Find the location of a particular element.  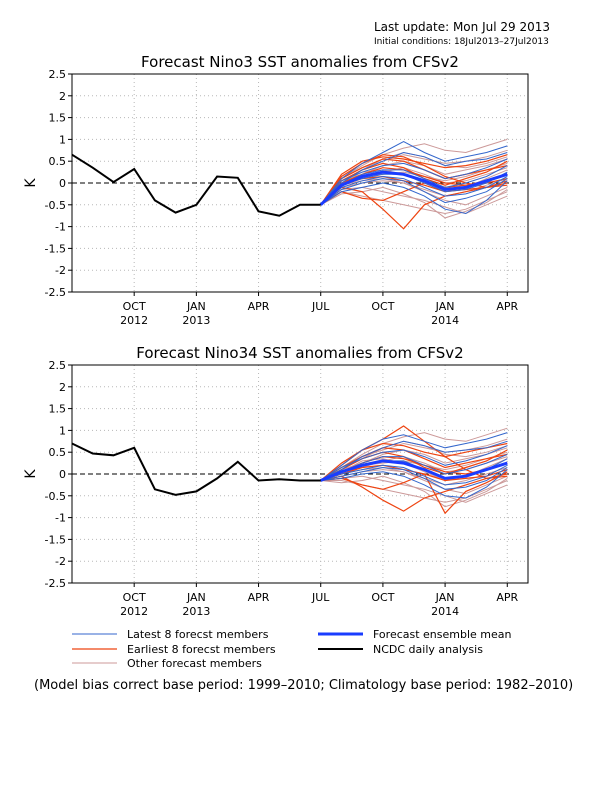

panel1-y-tick-label: 1 is located at coordinates (62, 139).